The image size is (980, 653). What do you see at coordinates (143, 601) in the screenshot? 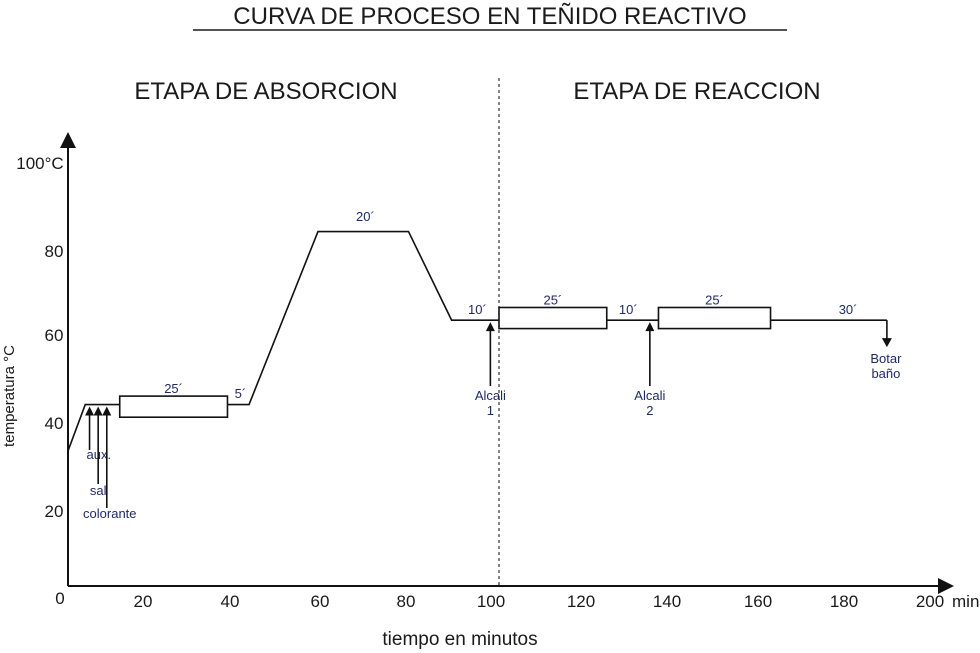
I see `x-tick-20: 20` at bounding box center [143, 601].